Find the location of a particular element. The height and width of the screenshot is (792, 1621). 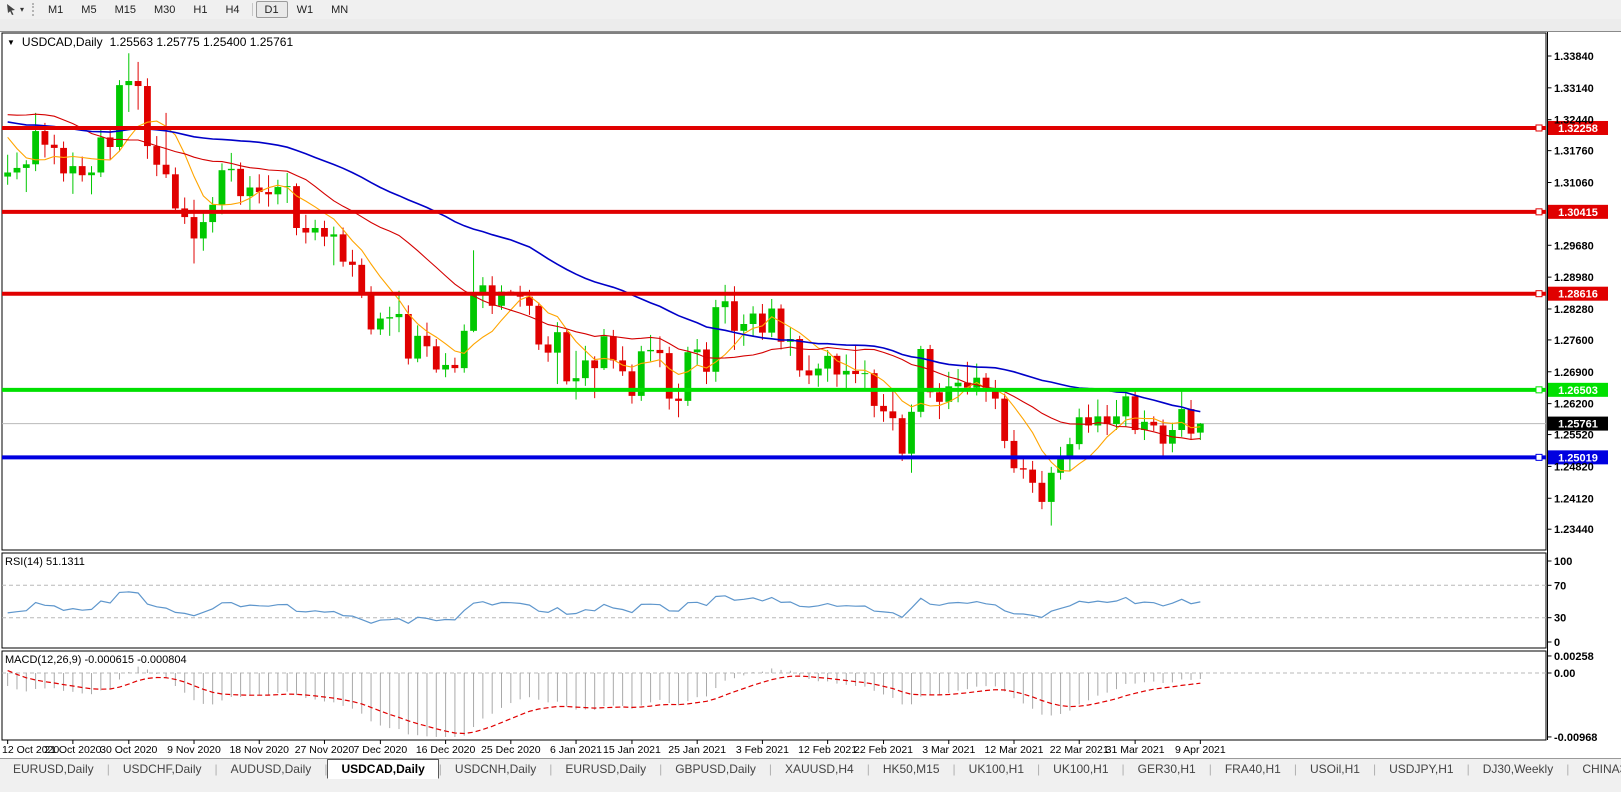

tool-dropdown-caret-icon: ▾ is located at coordinates (22, 9).